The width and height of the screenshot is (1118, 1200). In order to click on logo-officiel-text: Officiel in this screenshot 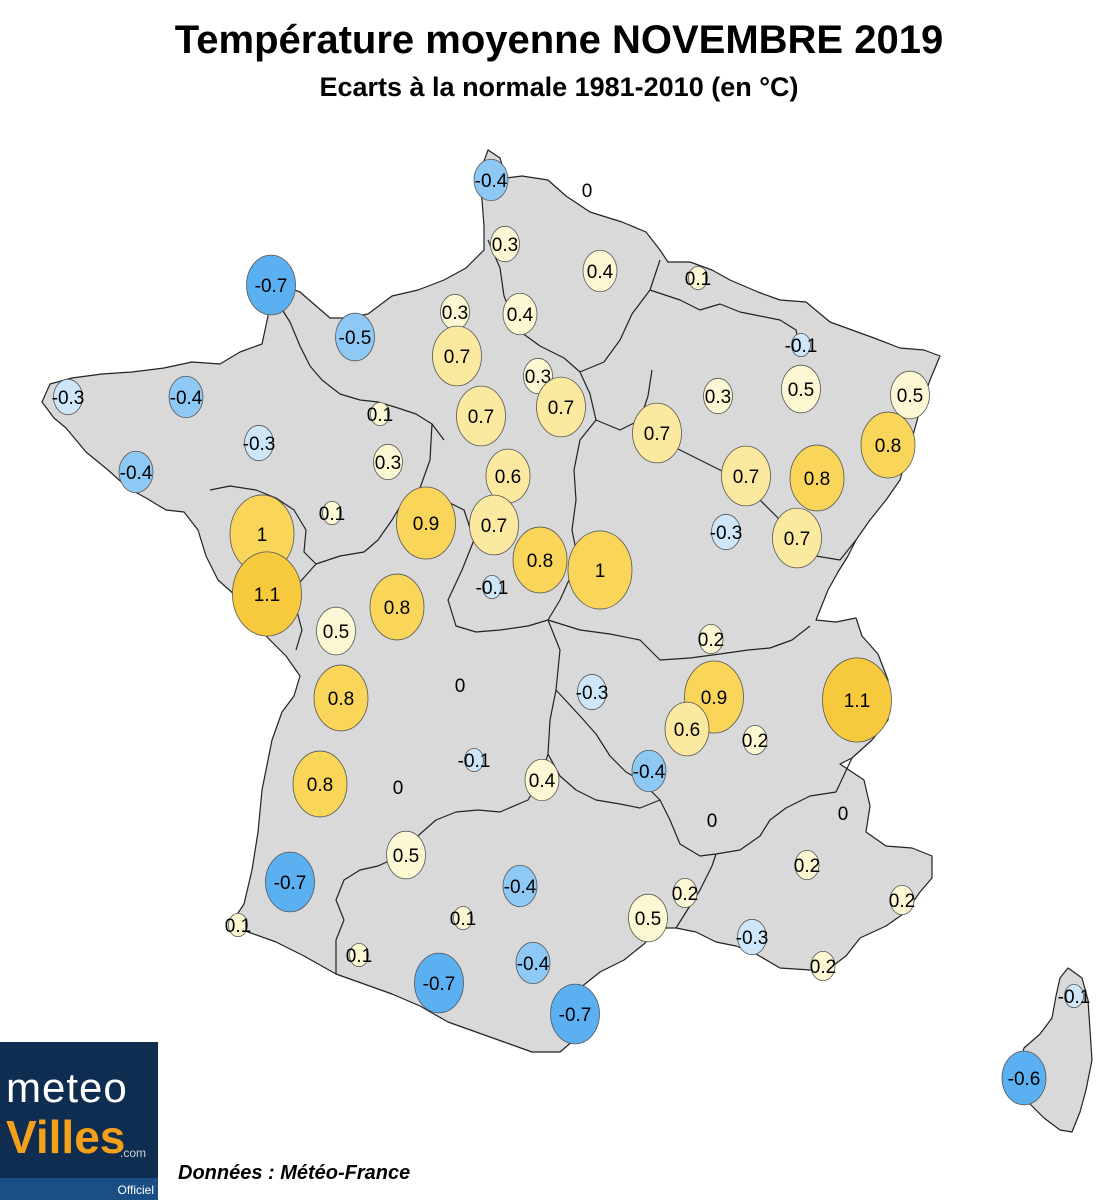, I will do `click(135, 1190)`.